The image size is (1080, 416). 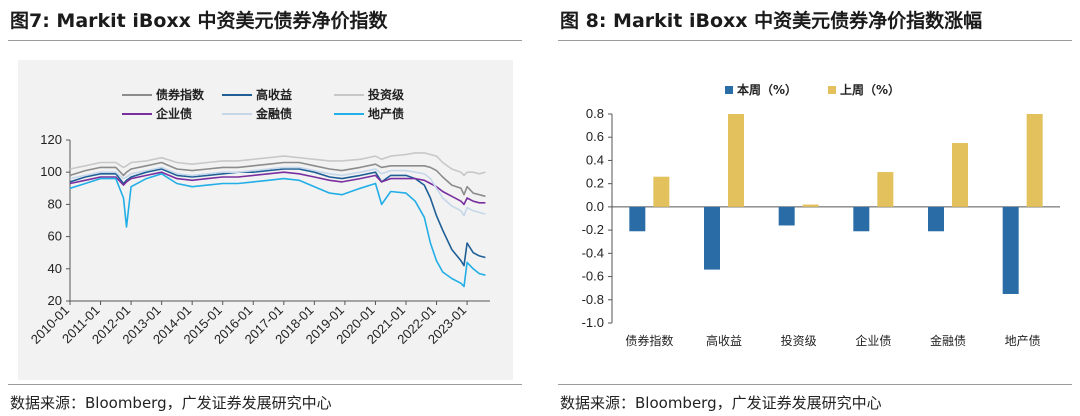 What do you see at coordinates (180, 94) in the screenshot?
I see `legend-label: 债券指数` at bounding box center [180, 94].